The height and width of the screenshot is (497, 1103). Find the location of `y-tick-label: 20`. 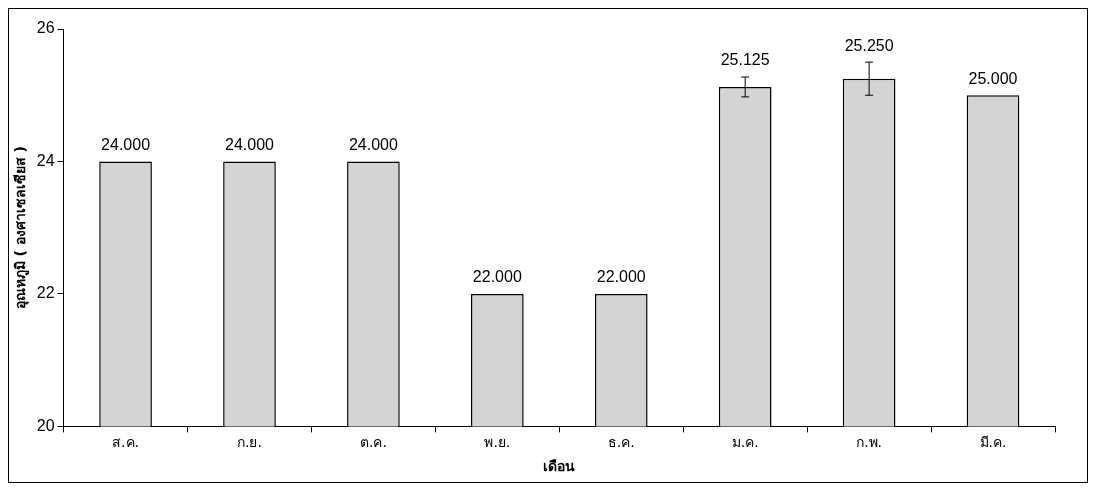

y-tick-label: 20 is located at coordinates (45, 425).